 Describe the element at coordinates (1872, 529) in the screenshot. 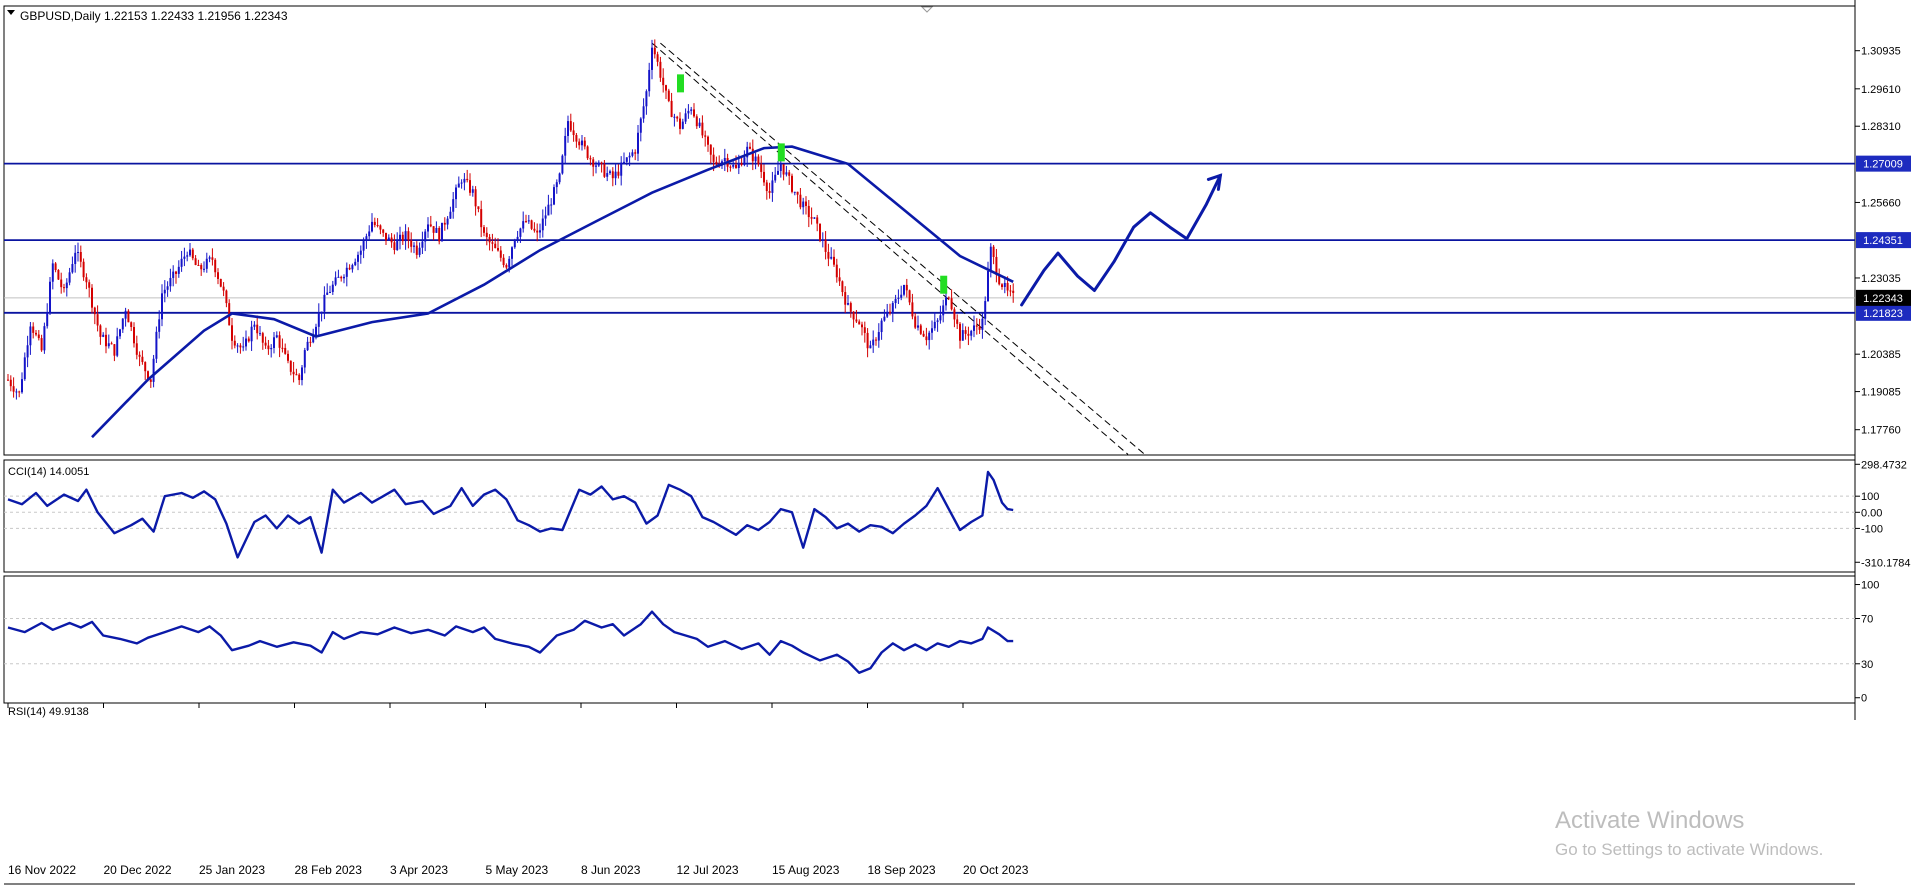

I see `y-tick-label: -100` at that location.